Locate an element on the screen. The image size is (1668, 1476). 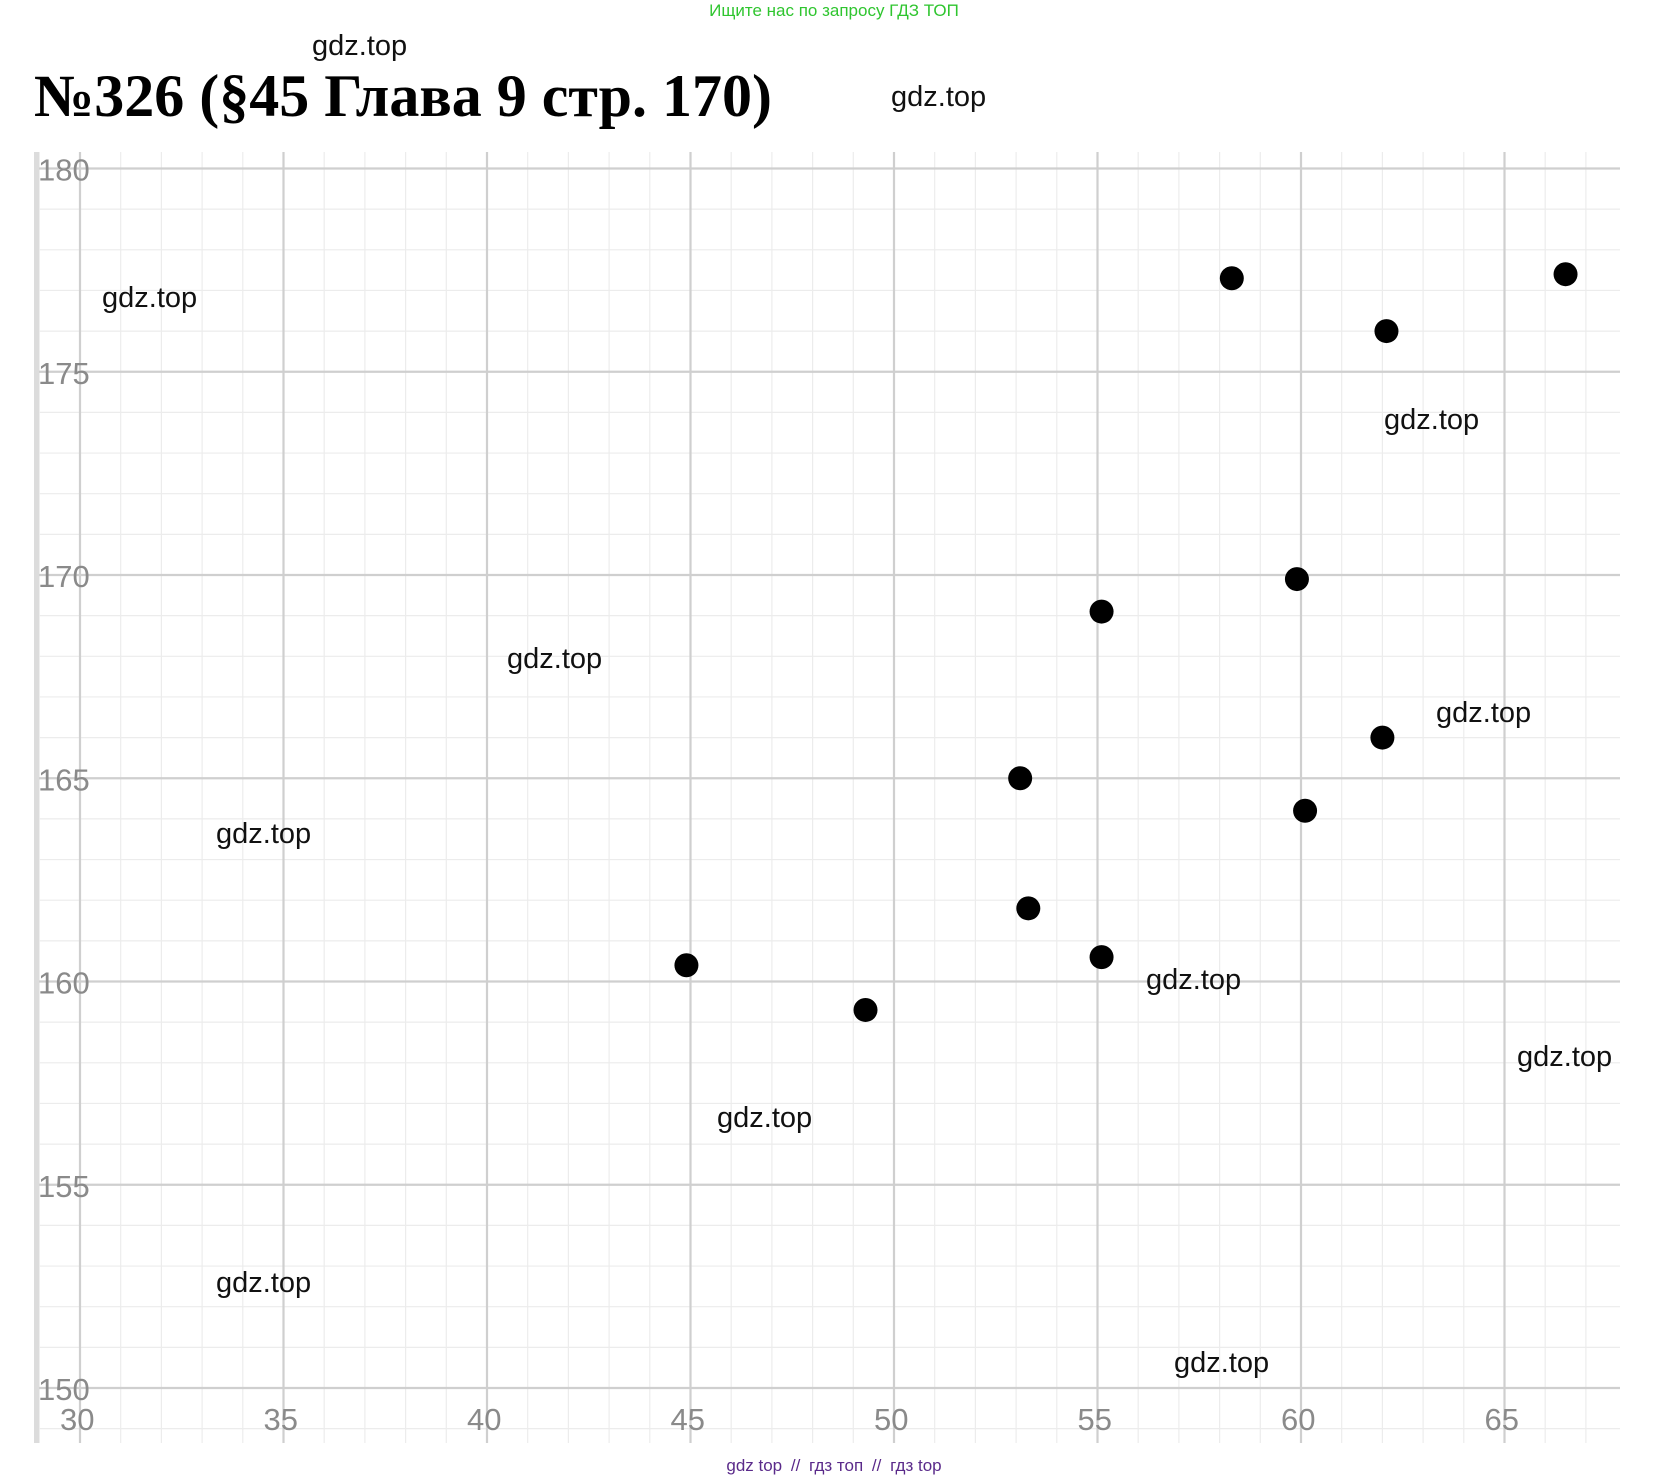
y-tick-label: 155 is located at coordinates (64, 1186).